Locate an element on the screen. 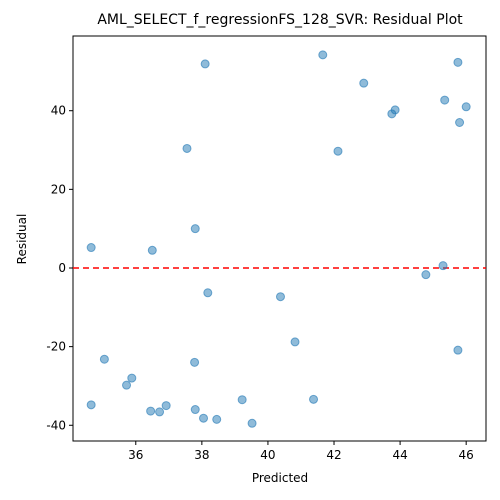  x-axis-label: Predicted is located at coordinates (280, 478).